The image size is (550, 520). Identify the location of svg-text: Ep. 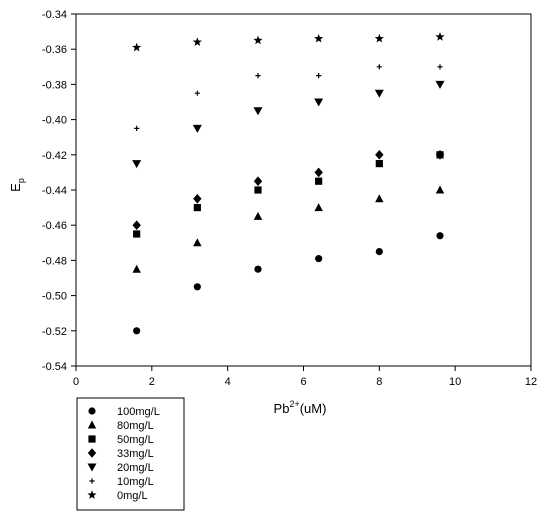
(17, 185).